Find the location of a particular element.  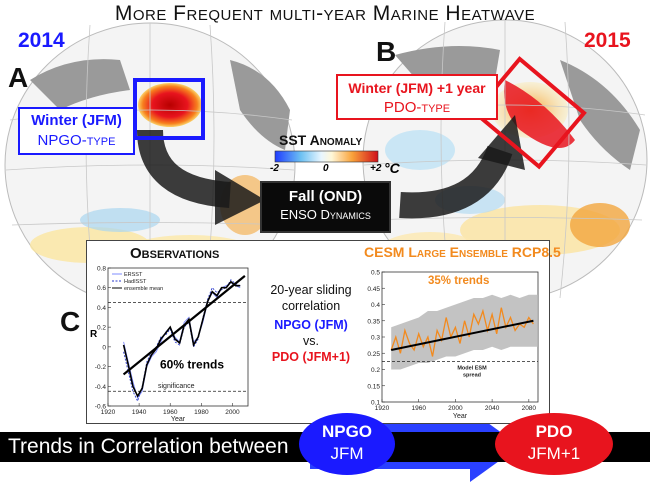

cesm-title: CESM Large Ensemble RCP8.5 is located at coordinates (462, 252).